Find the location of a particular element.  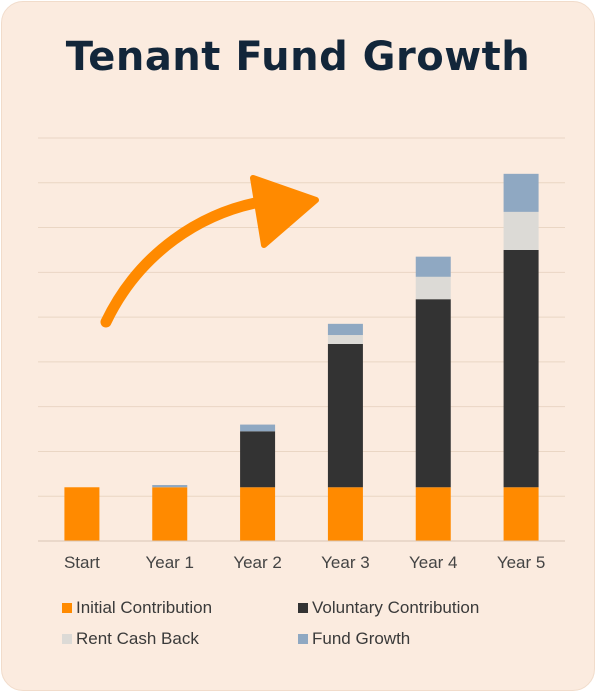

growth-arrow-shaft is located at coordinates (189, 261).